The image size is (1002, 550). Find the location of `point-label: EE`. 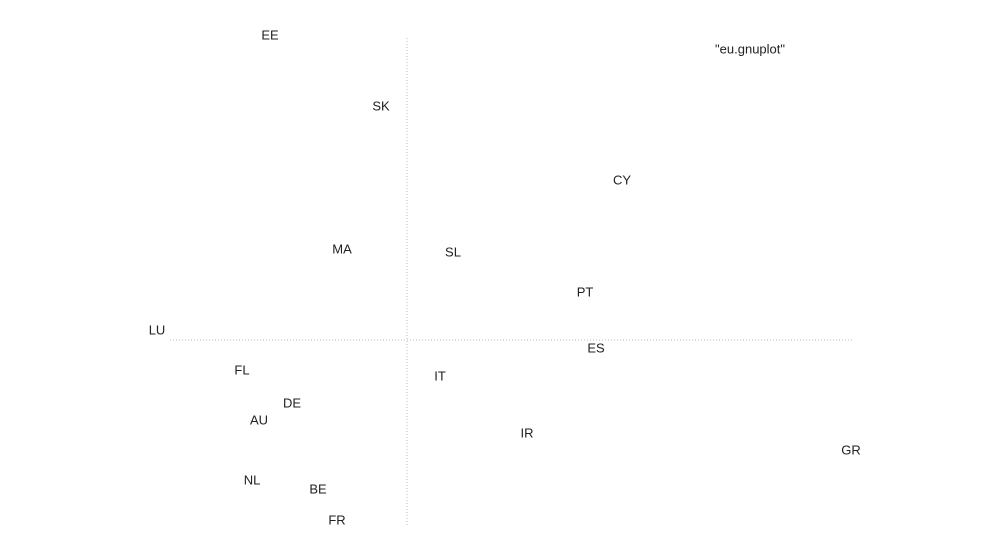

point-label: EE is located at coordinates (270, 34).